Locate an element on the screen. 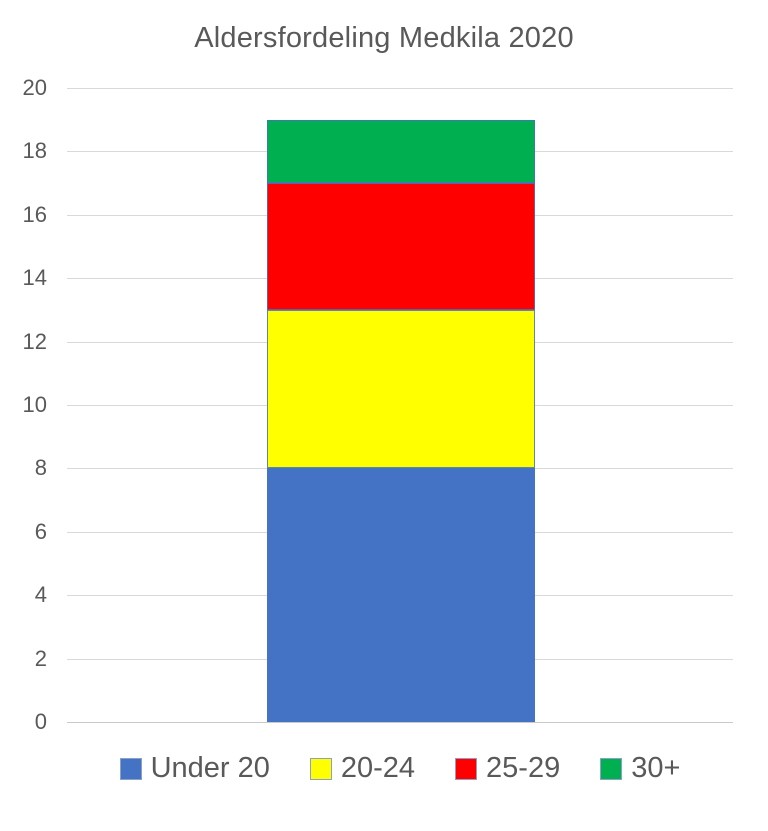 This screenshot has width=768, height=831. legend-item-30: 30+ is located at coordinates (640, 768).